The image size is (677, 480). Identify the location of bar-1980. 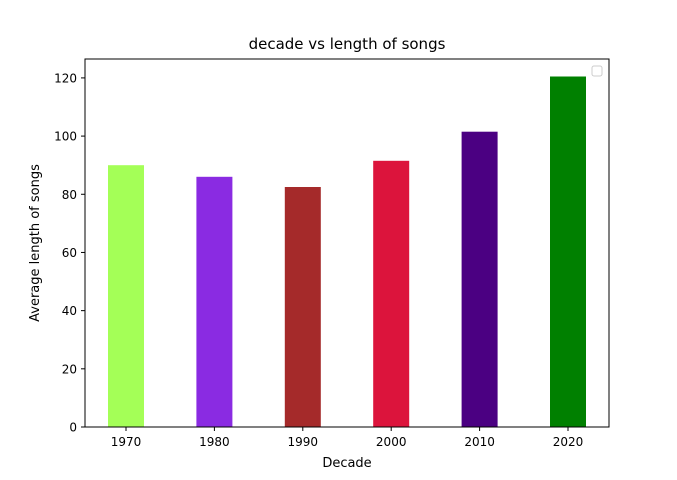
(214, 301).